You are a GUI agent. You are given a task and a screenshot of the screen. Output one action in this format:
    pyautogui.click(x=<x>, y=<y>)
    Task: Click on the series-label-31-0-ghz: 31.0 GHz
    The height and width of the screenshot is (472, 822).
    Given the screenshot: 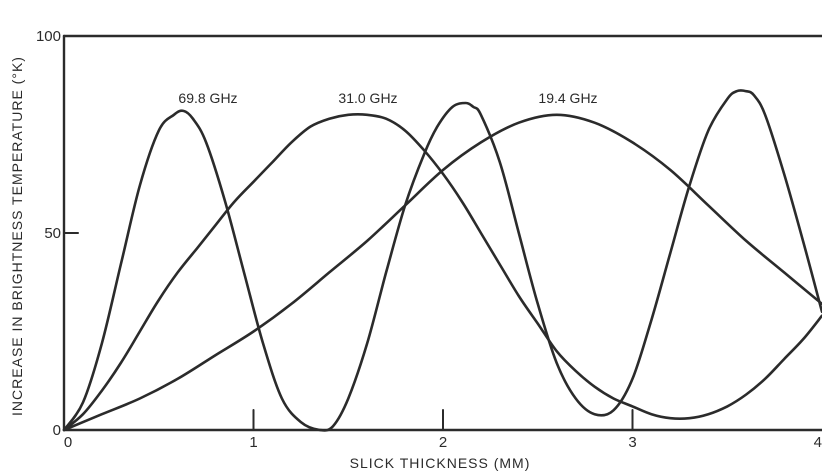 What is the action you would take?
    pyautogui.click(x=367, y=98)
    